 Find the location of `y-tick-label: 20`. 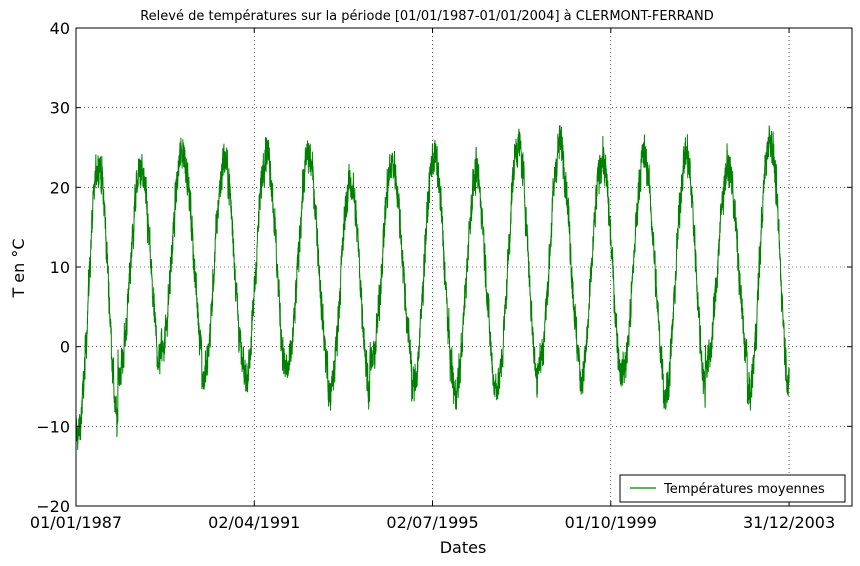

y-tick-label: 20 is located at coordinates (60, 187).